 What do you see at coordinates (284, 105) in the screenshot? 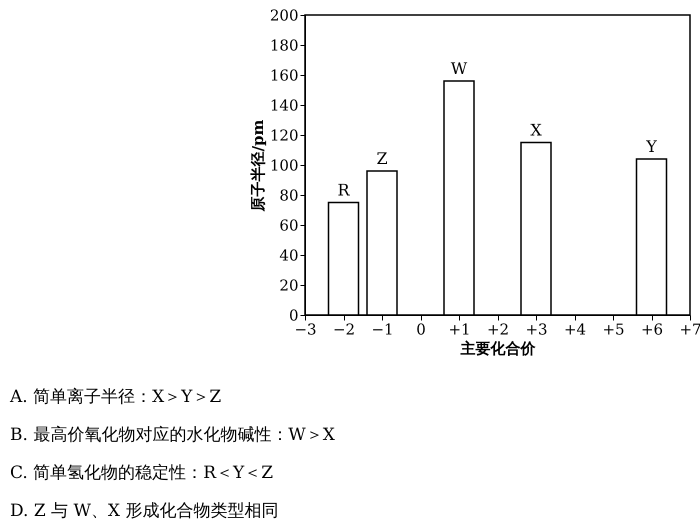
I see `y-tick-label: 140` at bounding box center [284, 105].